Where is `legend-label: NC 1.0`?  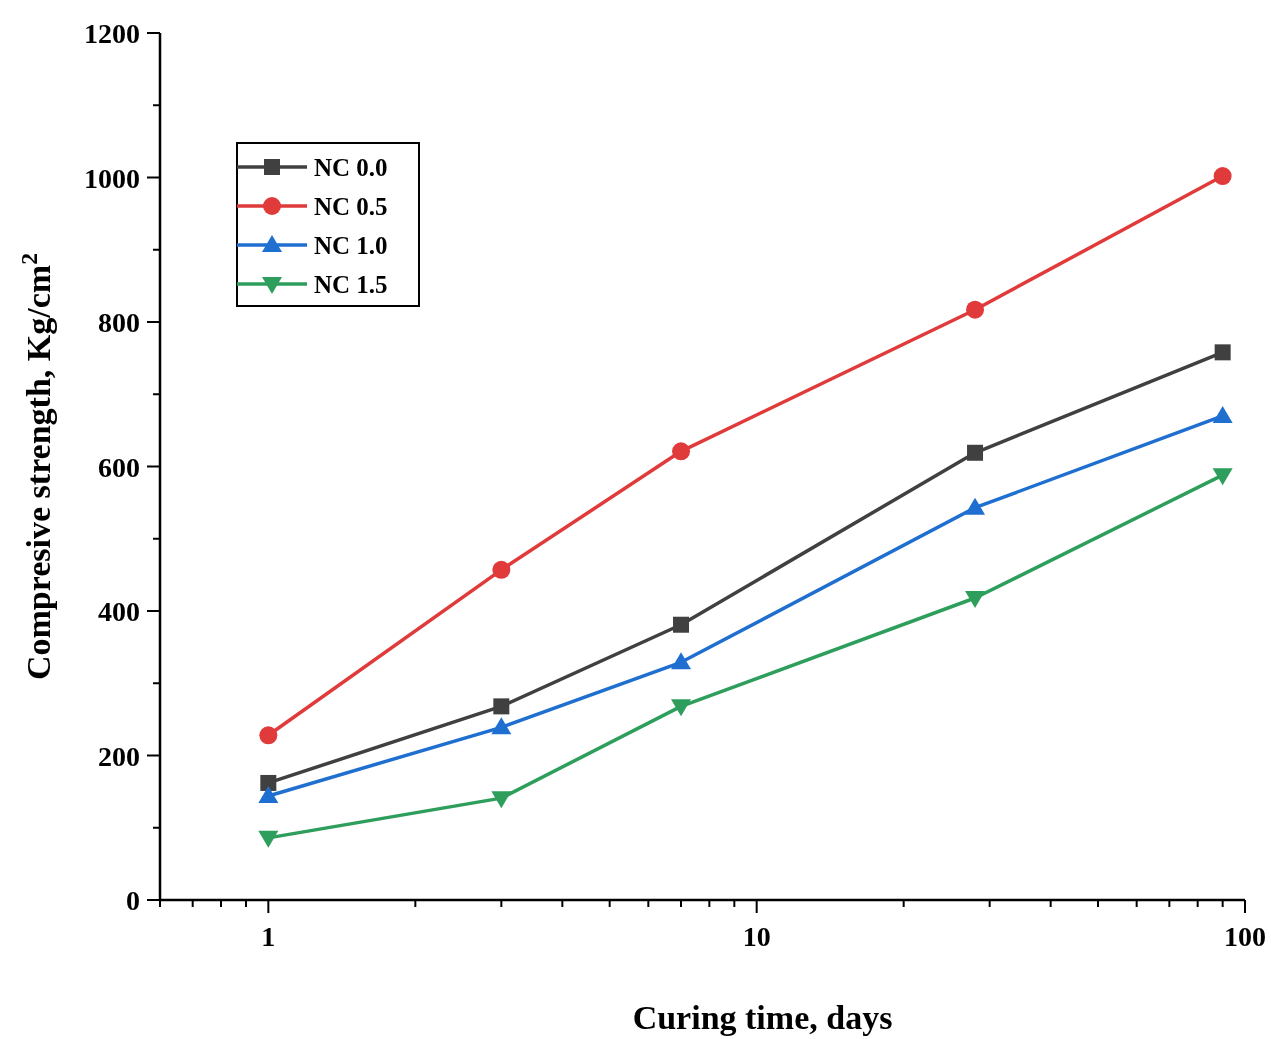 legend-label: NC 1.0 is located at coordinates (351, 245).